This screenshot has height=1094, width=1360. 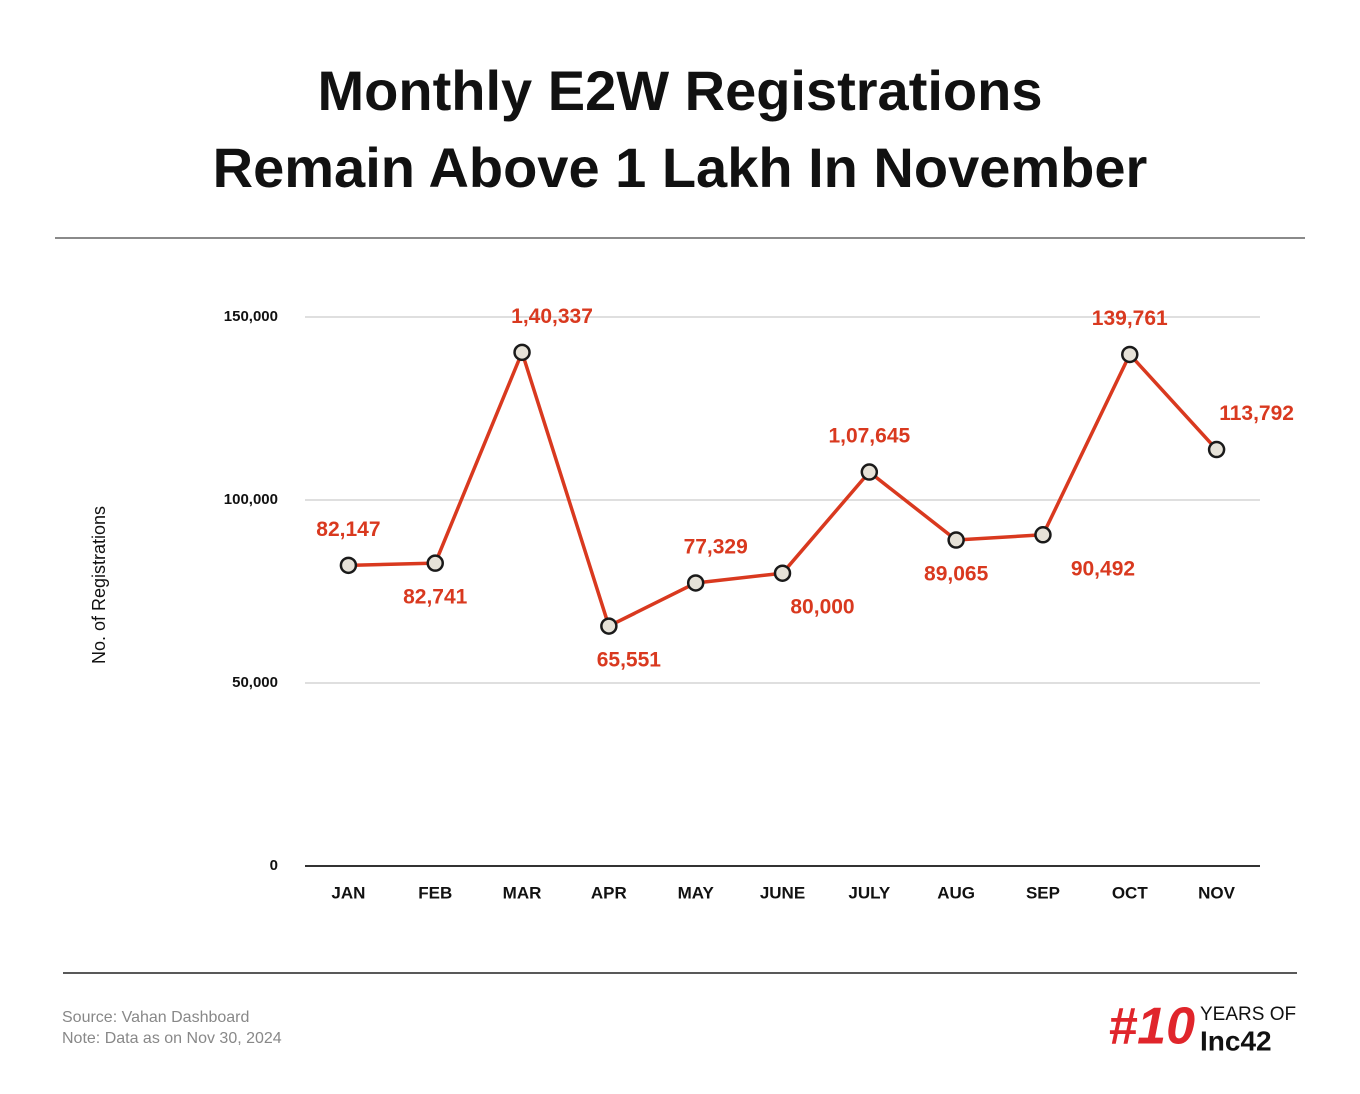 What do you see at coordinates (251, 499) in the screenshot?
I see `y-tick-label: 100,000` at bounding box center [251, 499].